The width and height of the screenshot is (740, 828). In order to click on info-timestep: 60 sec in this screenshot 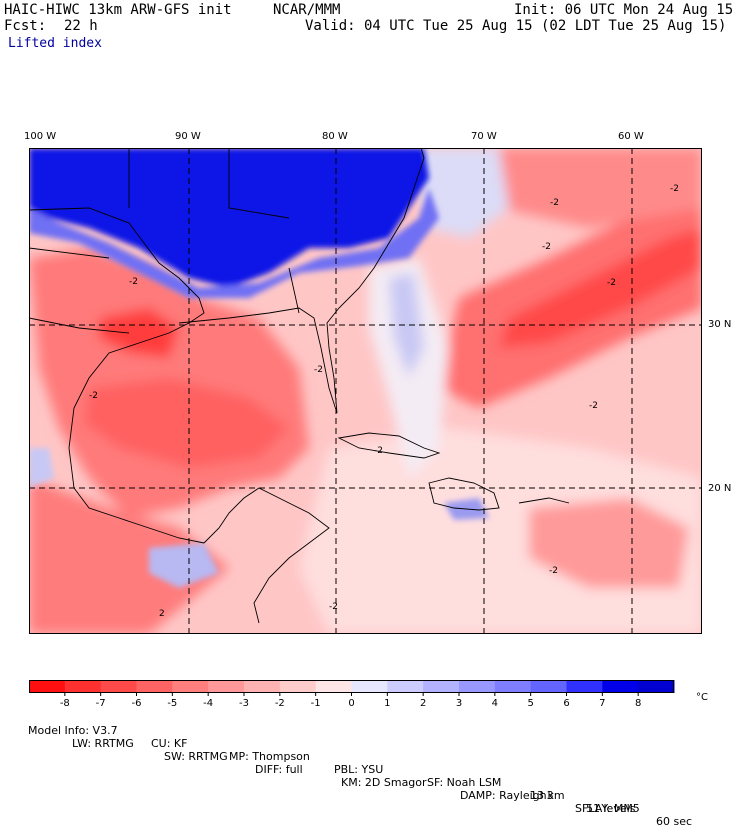, I will do `click(674, 821)`.